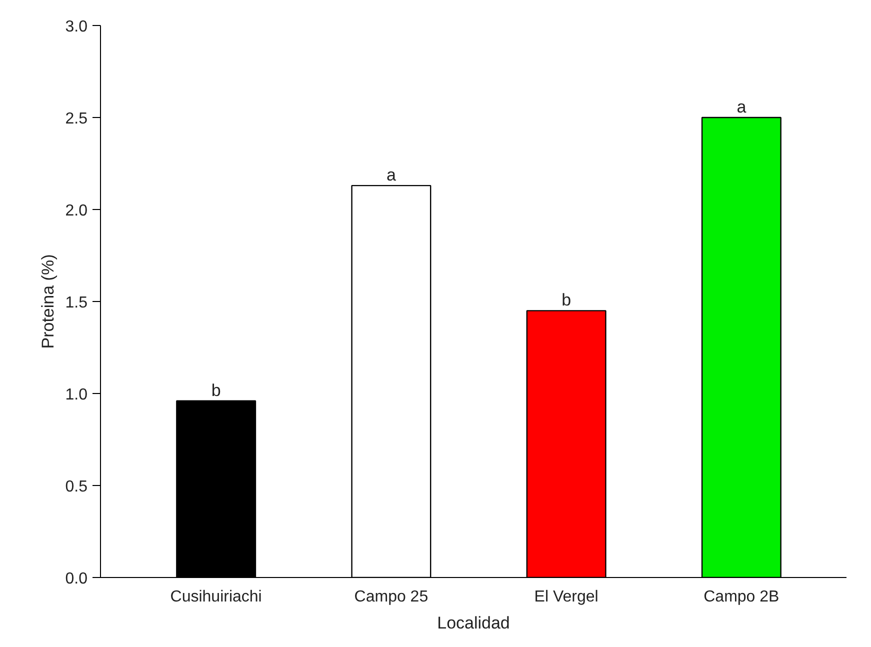  I want to click on y-axis-title: Proteina (%), so click(48, 301).